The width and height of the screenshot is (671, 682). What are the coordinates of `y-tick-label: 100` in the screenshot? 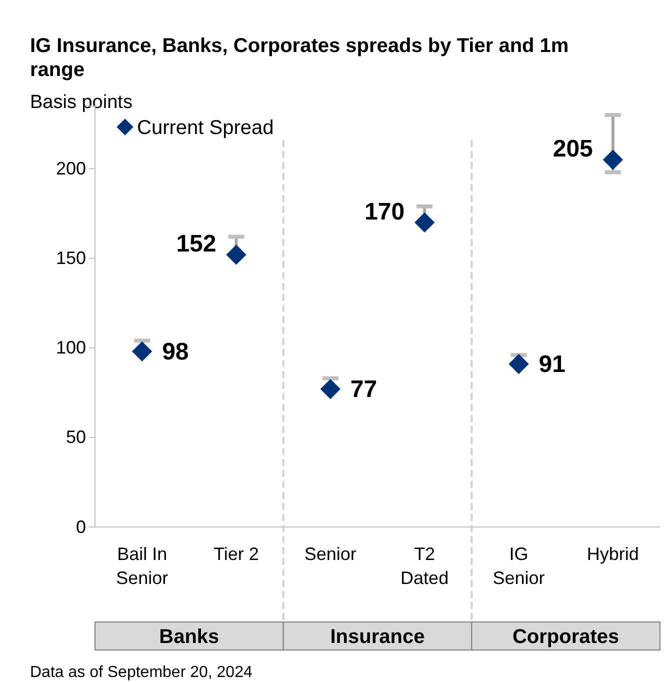 It's located at (71, 348).